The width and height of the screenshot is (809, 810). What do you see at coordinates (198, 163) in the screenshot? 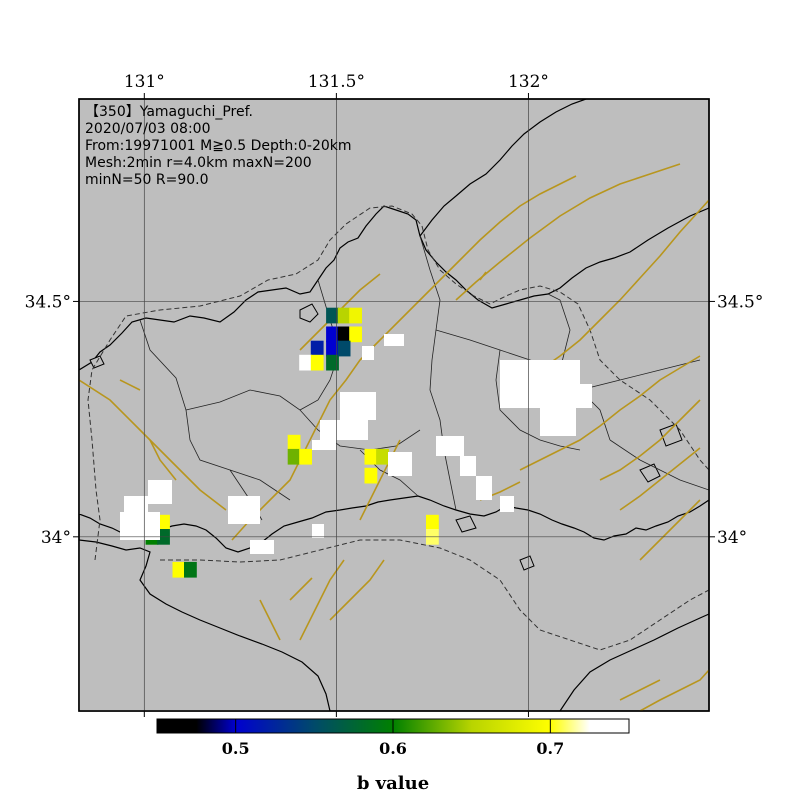
I see `info-line: Mesh:2min r=4.0km maxN=200` at bounding box center [198, 163].